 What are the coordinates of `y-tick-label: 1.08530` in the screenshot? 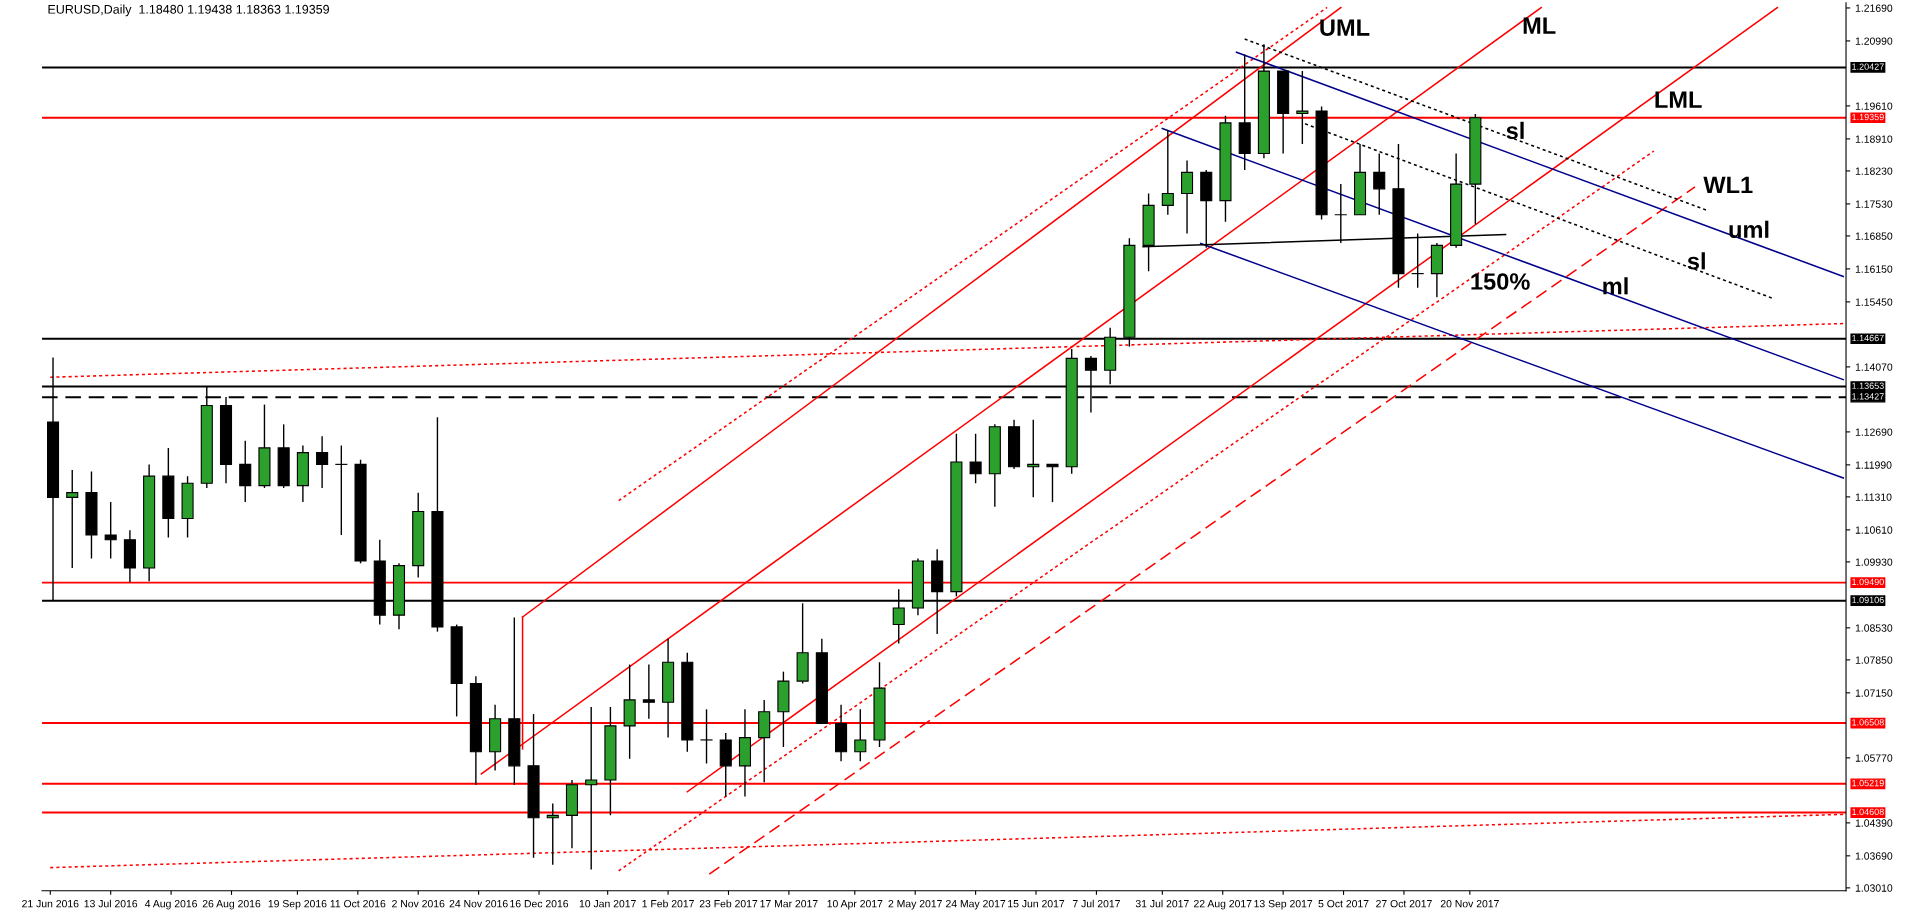 It's located at (1874, 628).